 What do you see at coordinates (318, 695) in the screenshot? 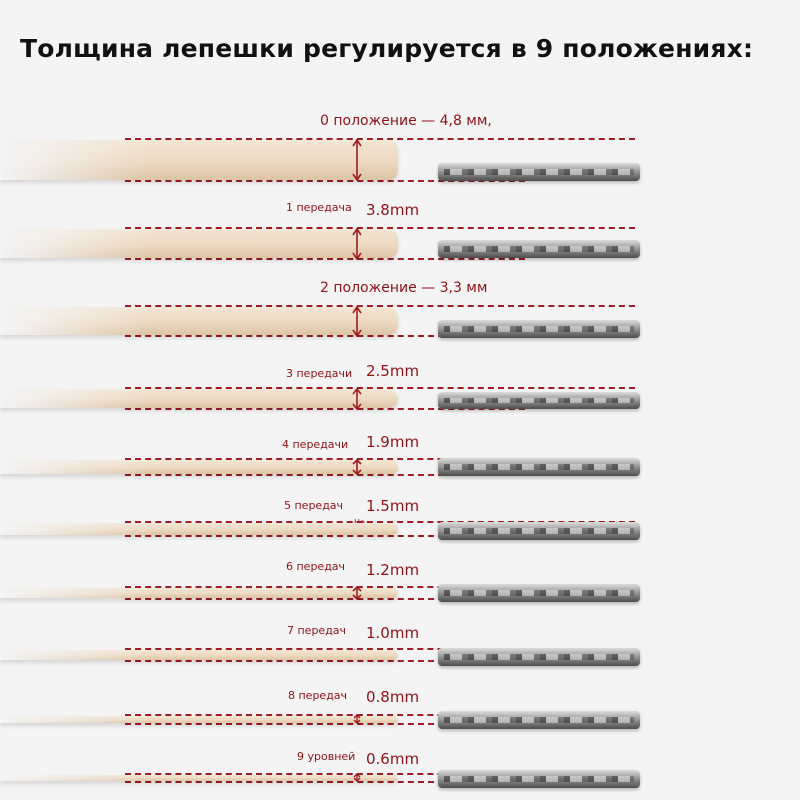
I see `row-label: 8 передач` at bounding box center [318, 695].